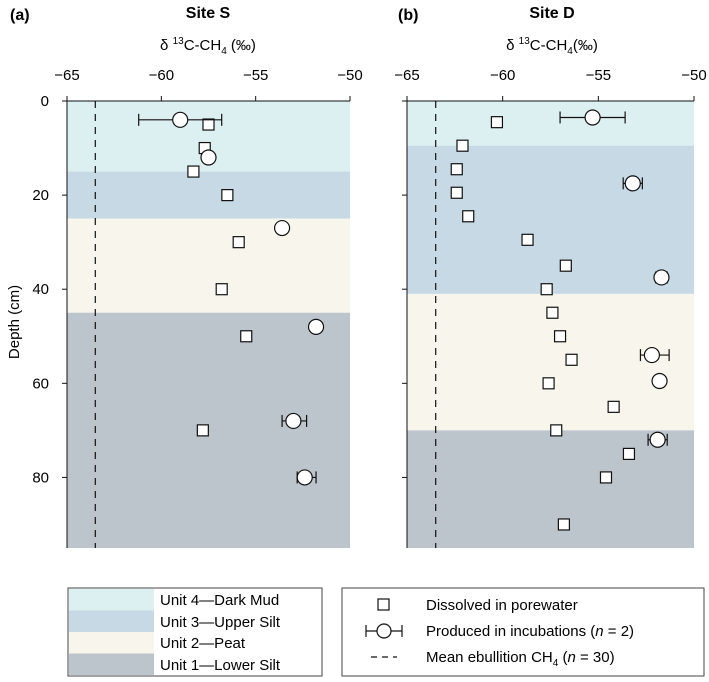 The height and width of the screenshot is (682, 709). What do you see at coordinates (40, 195) in the screenshot?
I see `panel-a-y-tick-label: 20` at bounding box center [40, 195].